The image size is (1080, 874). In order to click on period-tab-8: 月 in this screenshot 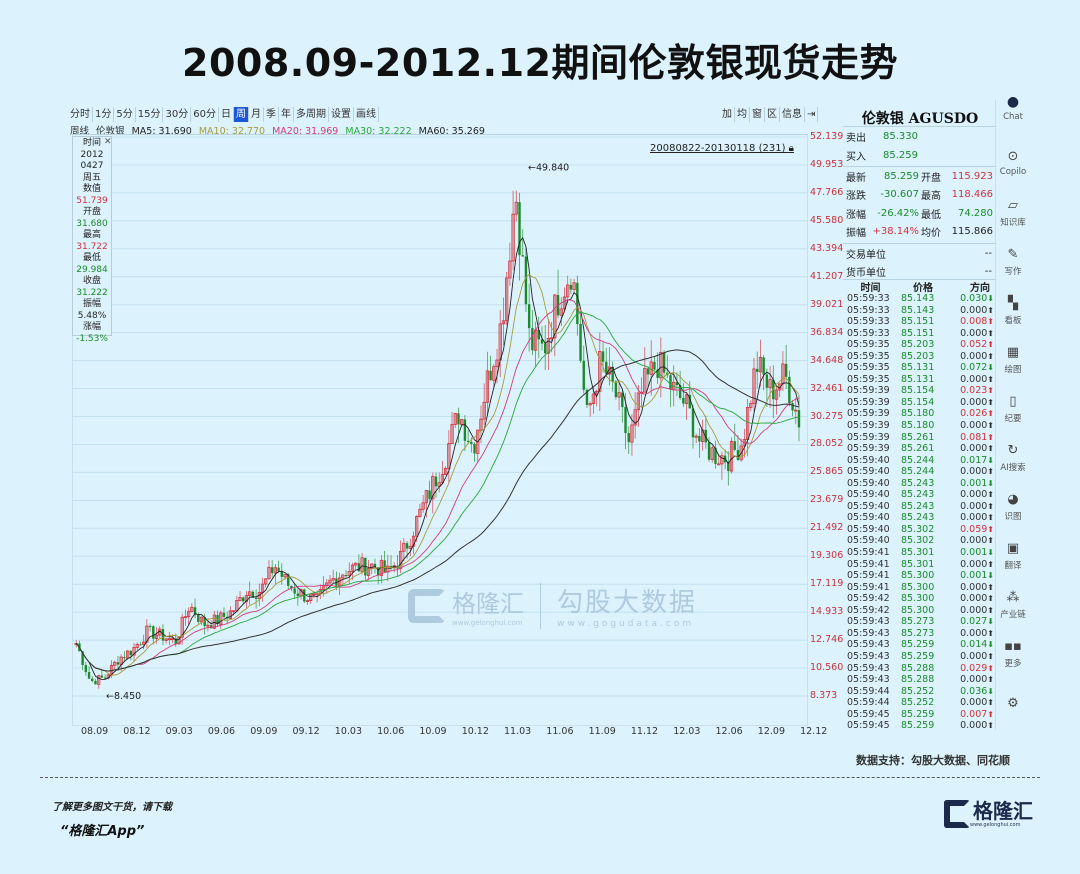, I will do `click(256, 114)`.